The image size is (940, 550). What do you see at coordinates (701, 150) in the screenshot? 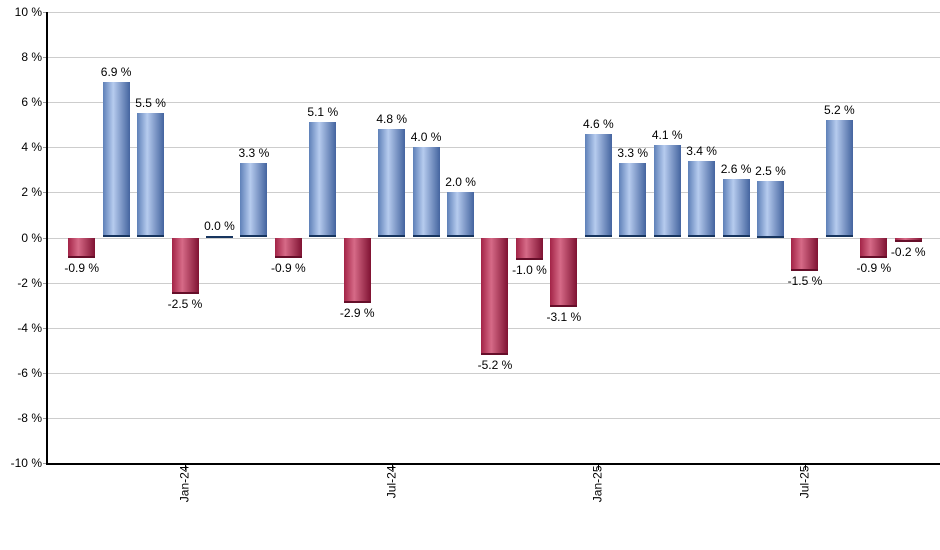
I see `bar-value-label: 3.4 %` at bounding box center [701, 150].